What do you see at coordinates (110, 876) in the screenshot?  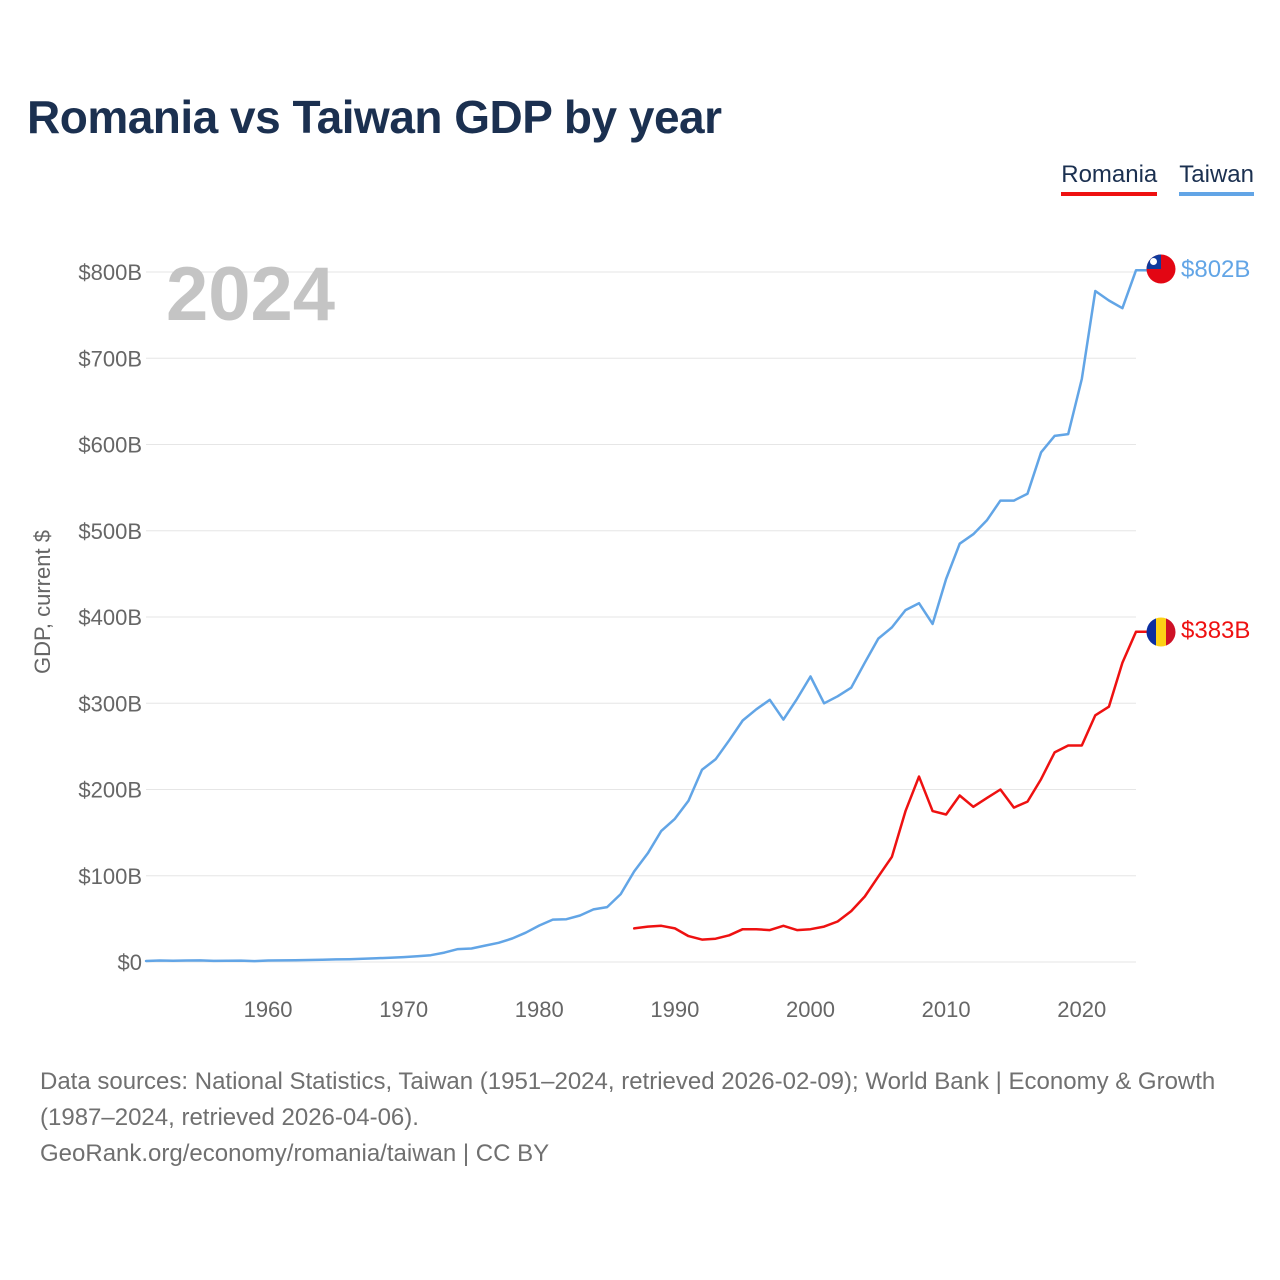 I see `y-tick-label: $100B` at bounding box center [110, 876].